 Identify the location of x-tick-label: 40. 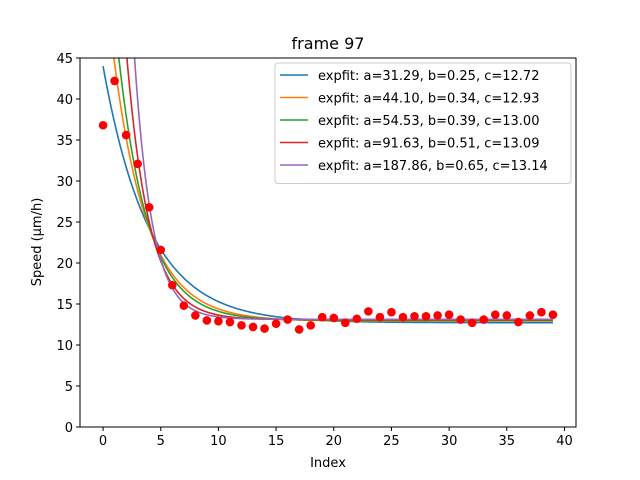
(564, 441).